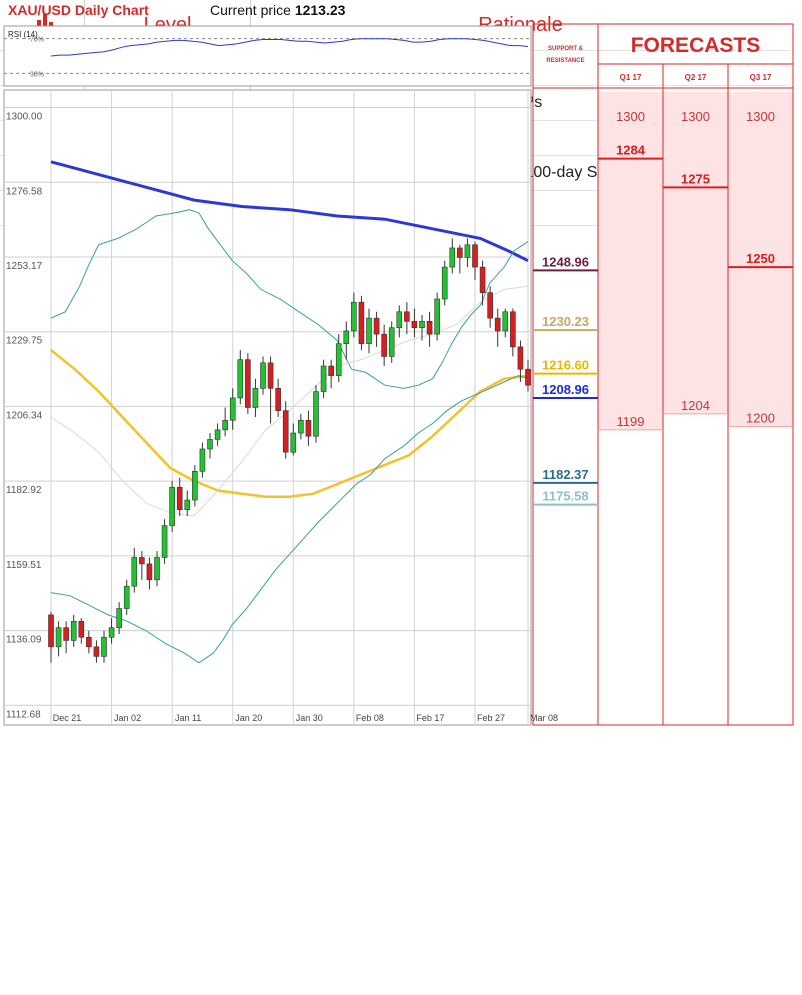 This screenshot has height=995, width=802. I want to click on sr-title: SUPPORT & RESISTANCE, so click(565, 55).